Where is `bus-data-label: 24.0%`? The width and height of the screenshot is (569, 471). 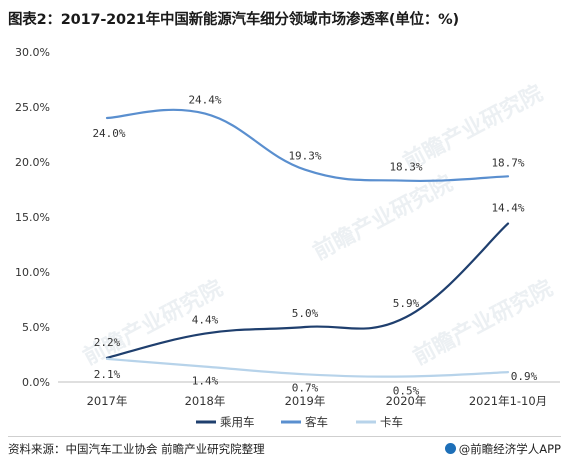 bus-data-label: 24.0% is located at coordinates (108, 133).